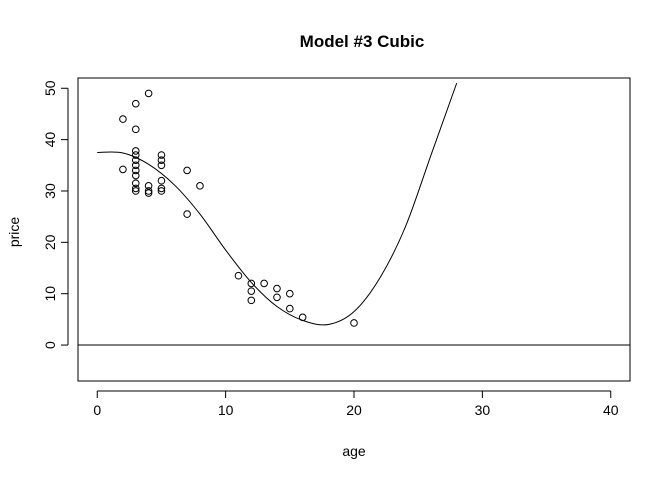 The image size is (672, 480). Describe the element at coordinates (611, 410) in the screenshot. I see `x-tick-label: 40` at that location.